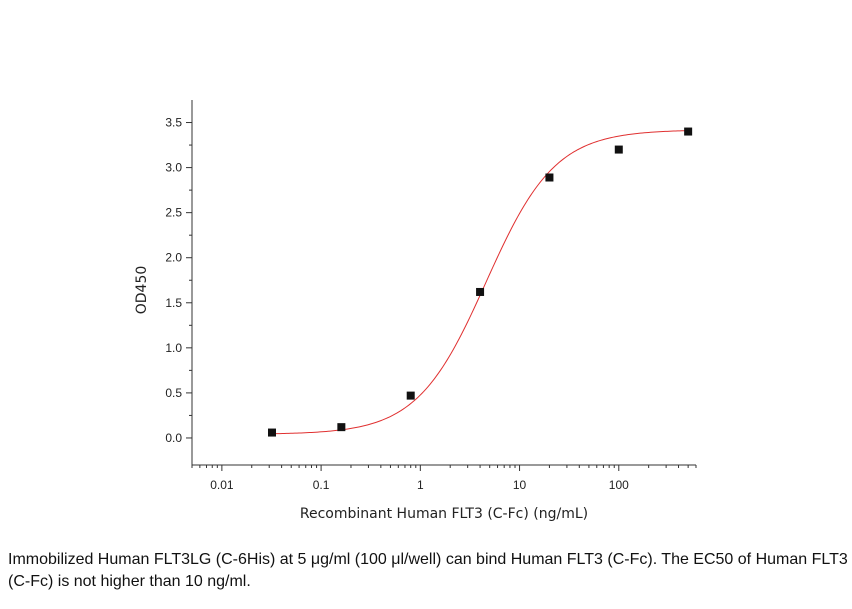  What do you see at coordinates (444, 478) in the screenshot?
I see `x-axis: 0.01 0.1 1 10 100` at bounding box center [444, 478].